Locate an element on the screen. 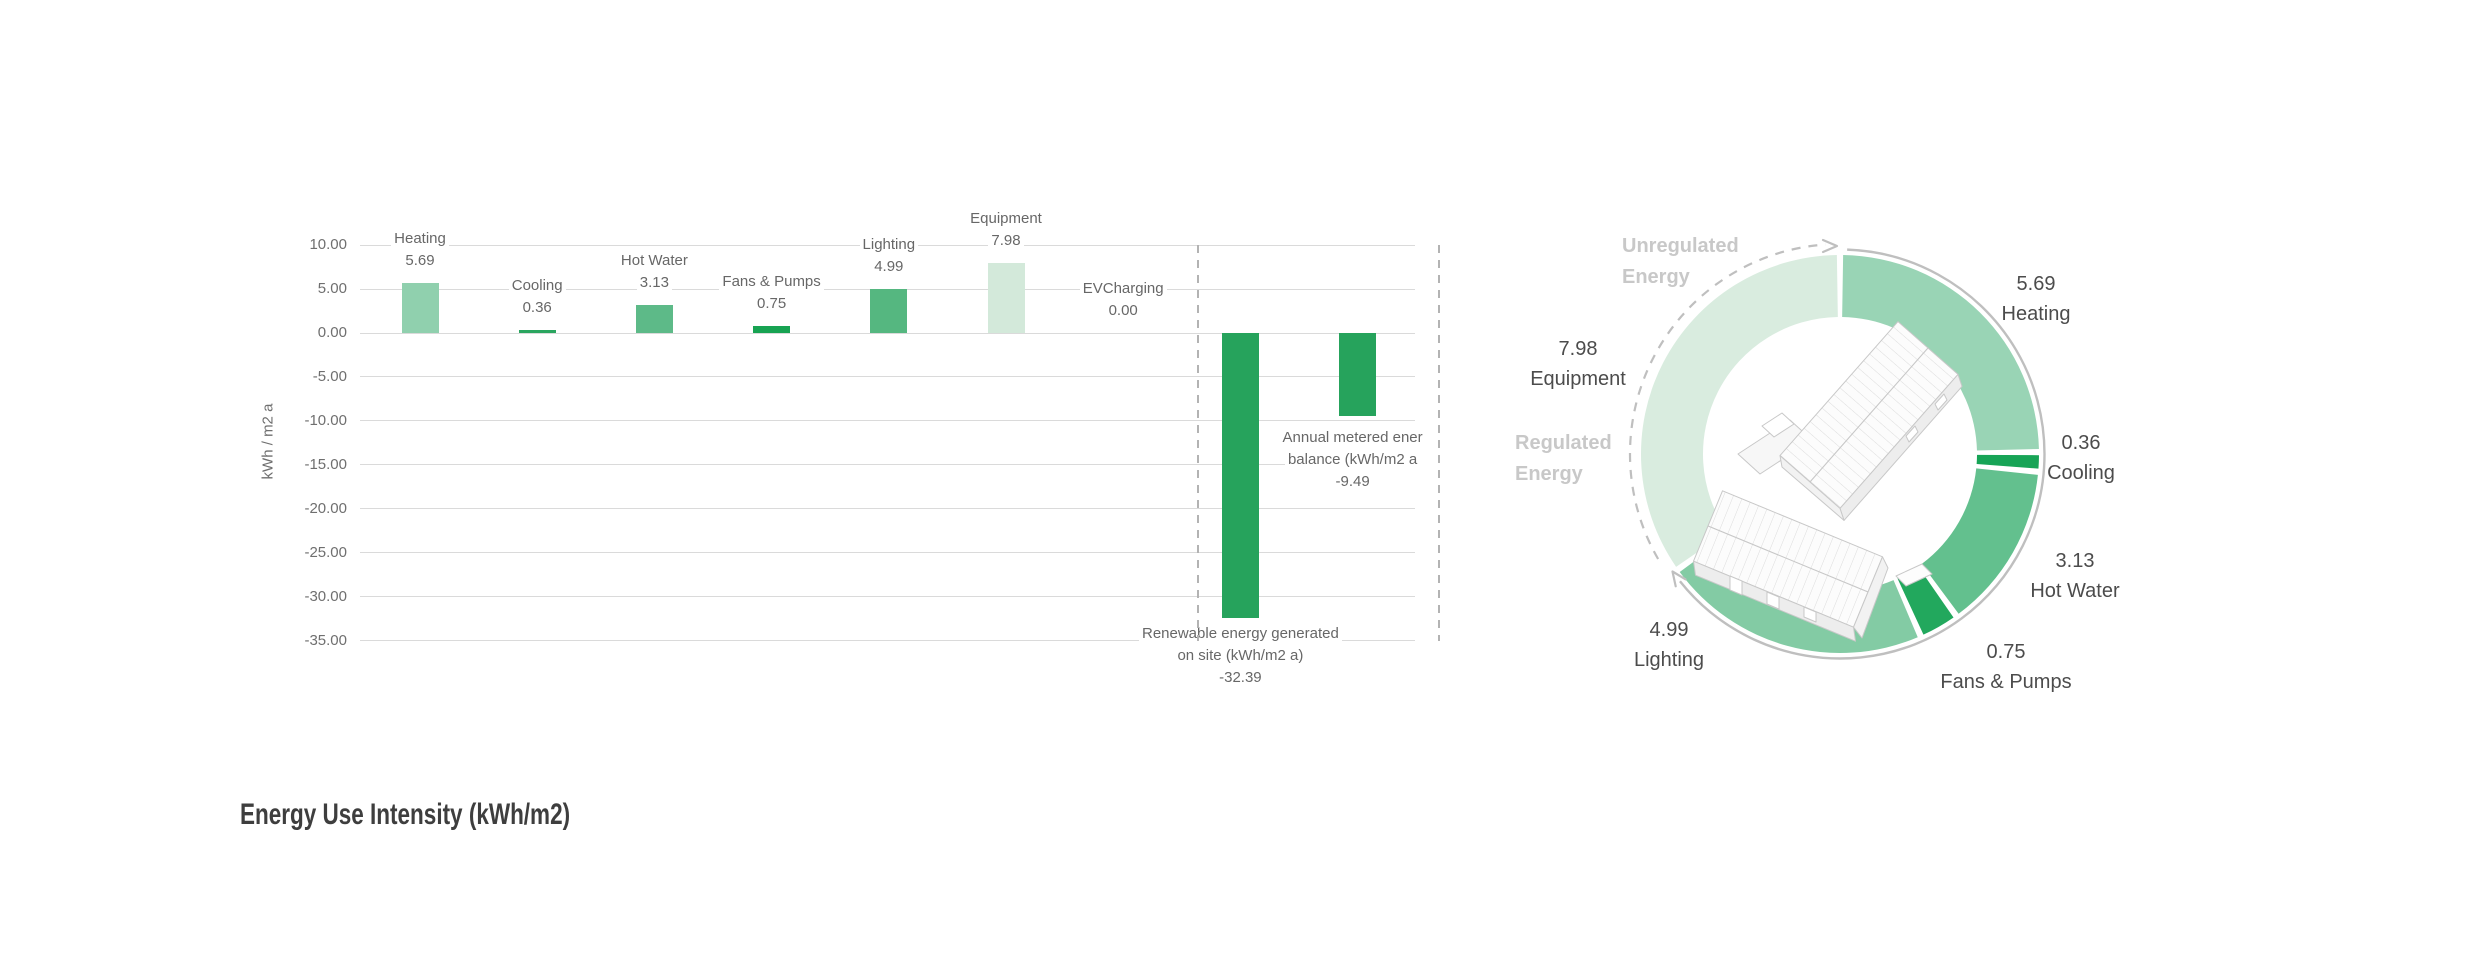 This screenshot has height=953, width=2480. donut-direction-arcs is located at coordinates (1837, 449).